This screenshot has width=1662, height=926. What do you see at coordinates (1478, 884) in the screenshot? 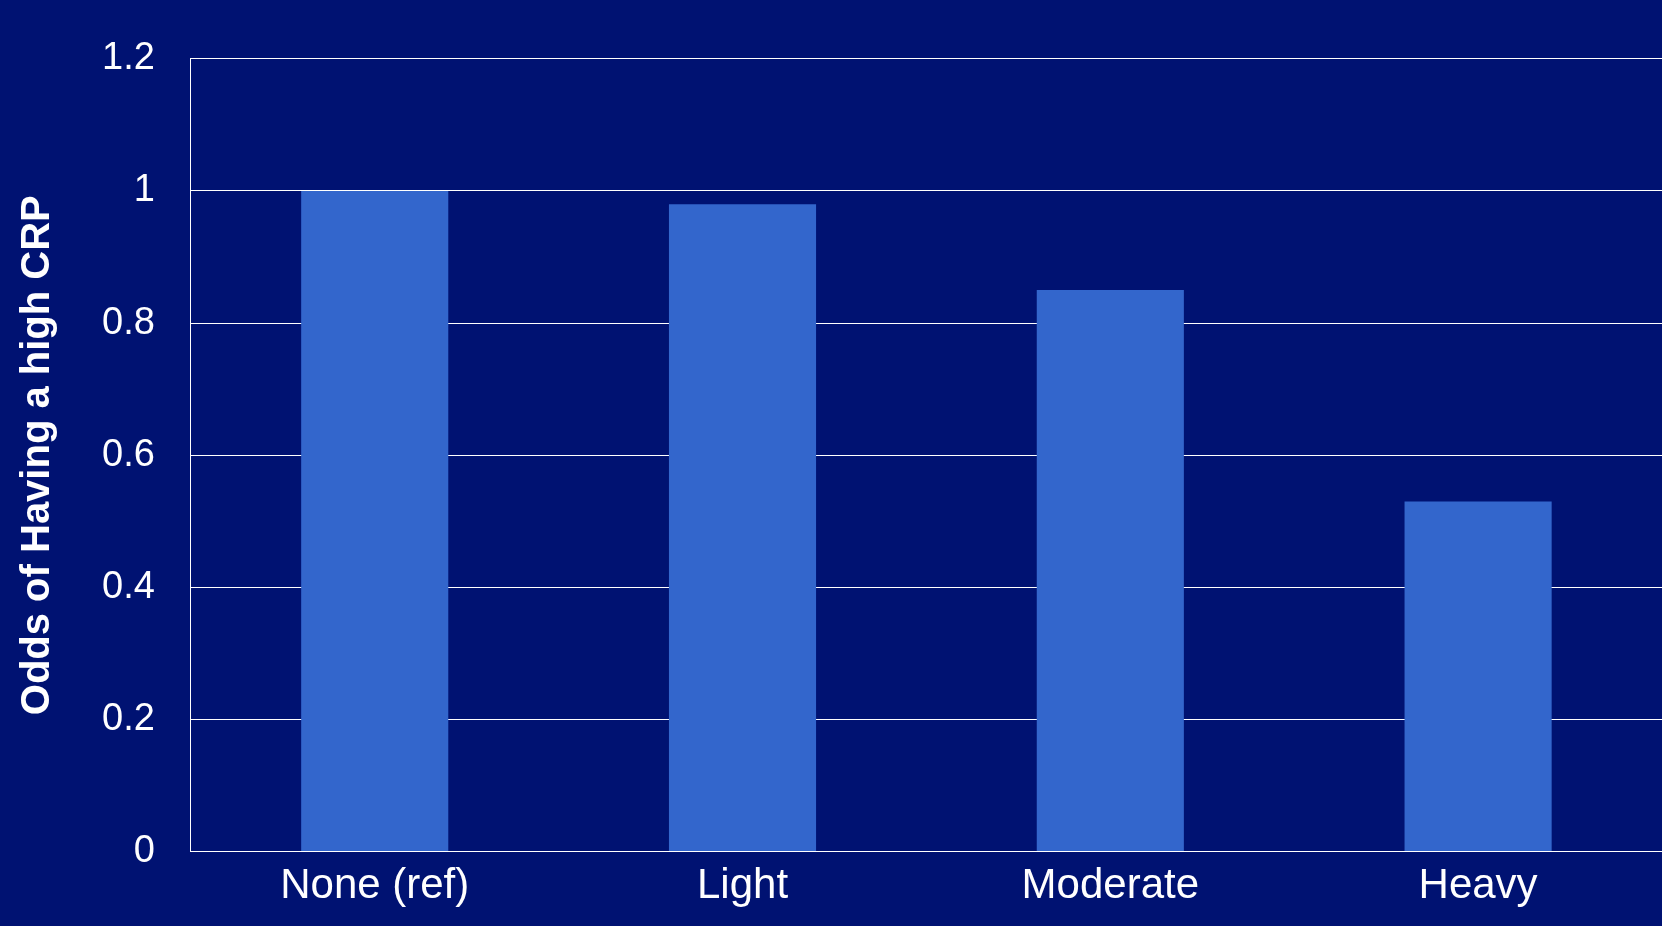
I see `x-tick-label: Heavy` at bounding box center [1478, 884].